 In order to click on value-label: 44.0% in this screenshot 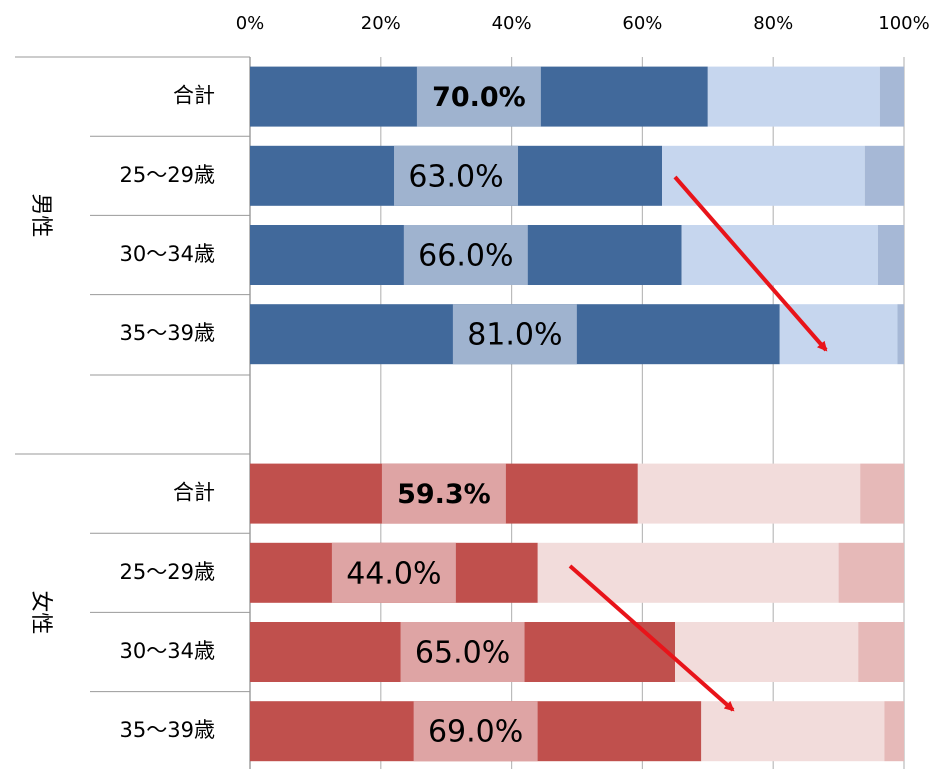, I will do `click(393, 573)`.